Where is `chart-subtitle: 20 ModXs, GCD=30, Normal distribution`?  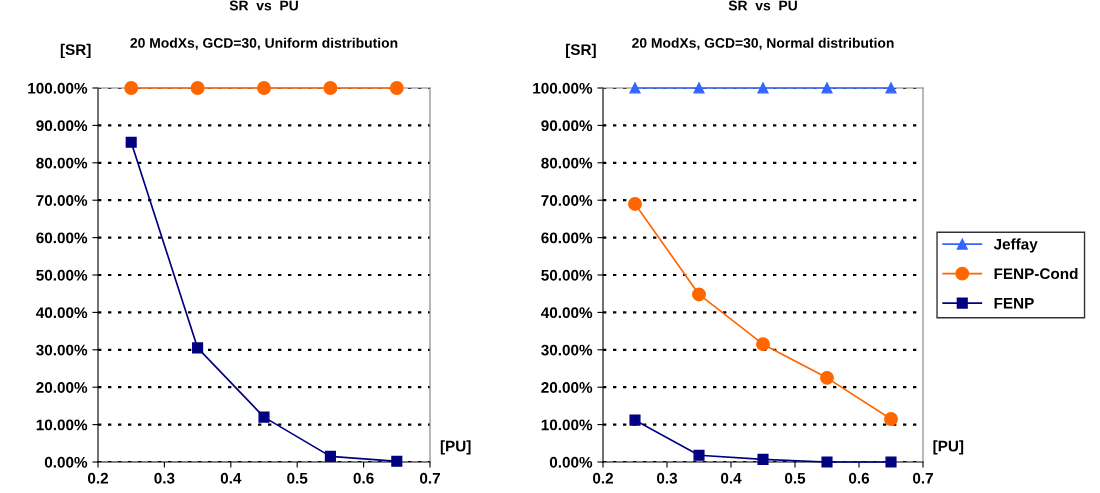 chart-subtitle: 20 ModXs, GCD=30, Normal distribution is located at coordinates (763, 43).